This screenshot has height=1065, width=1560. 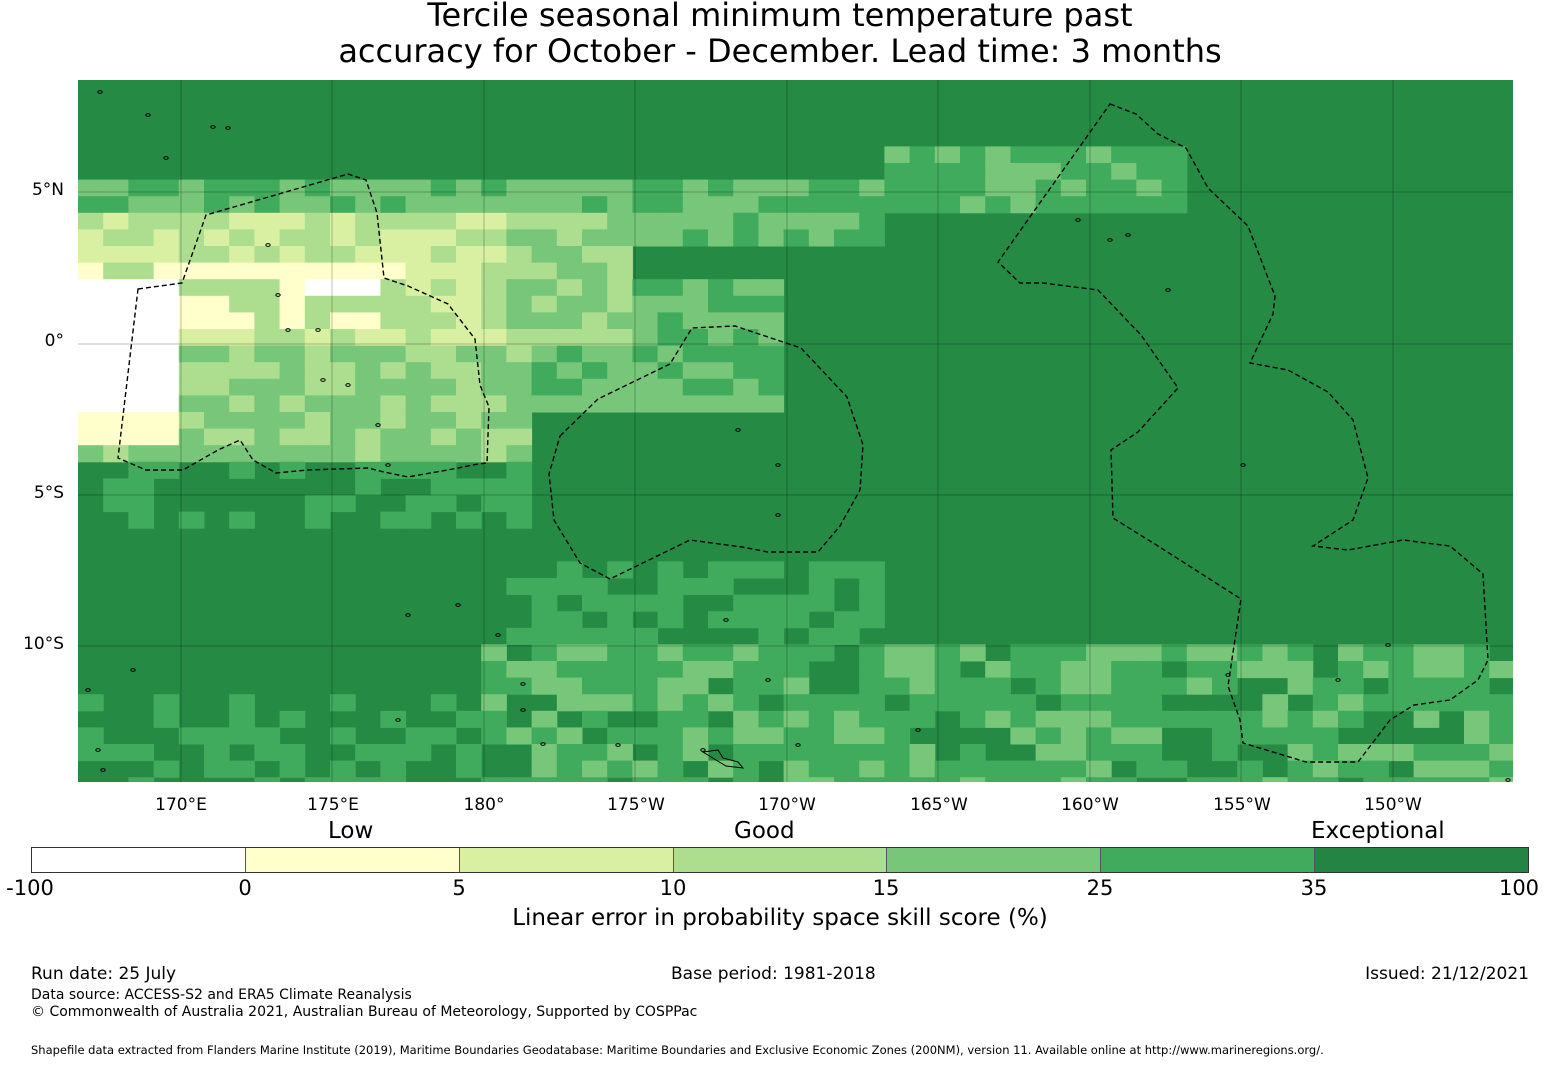 What do you see at coordinates (706, 452) in the screenshot?
I see `eez-boundary-central` at bounding box center [706, 452].